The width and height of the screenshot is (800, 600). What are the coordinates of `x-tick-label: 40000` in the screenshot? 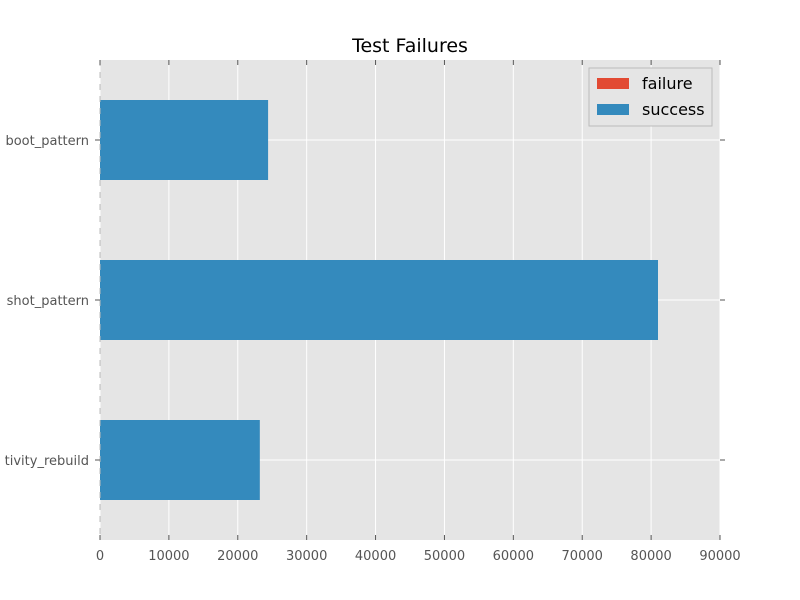 It's located at (375, 556).